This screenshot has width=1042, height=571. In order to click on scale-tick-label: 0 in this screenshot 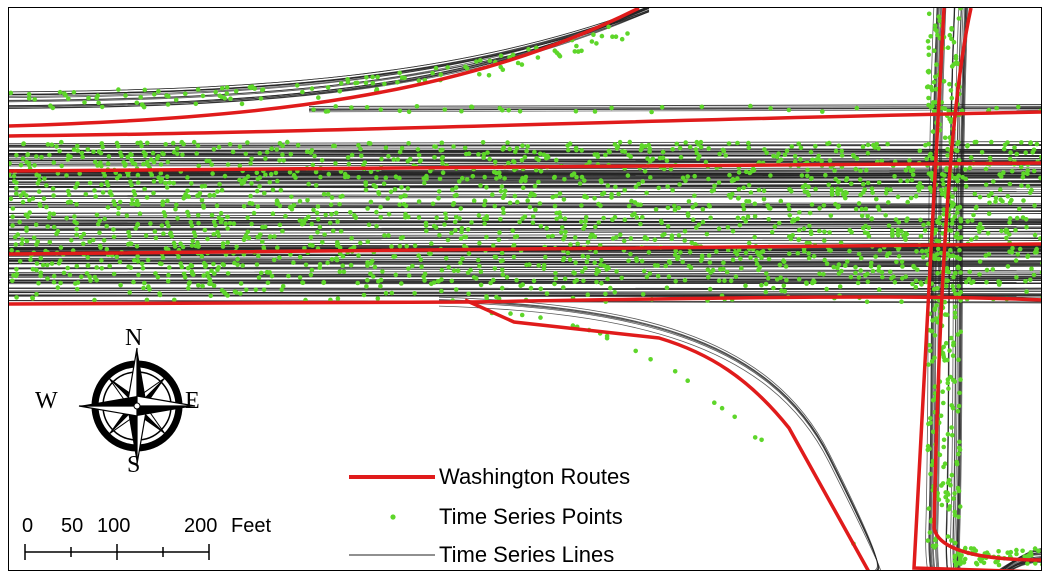, I will do `click(28, 526)`.